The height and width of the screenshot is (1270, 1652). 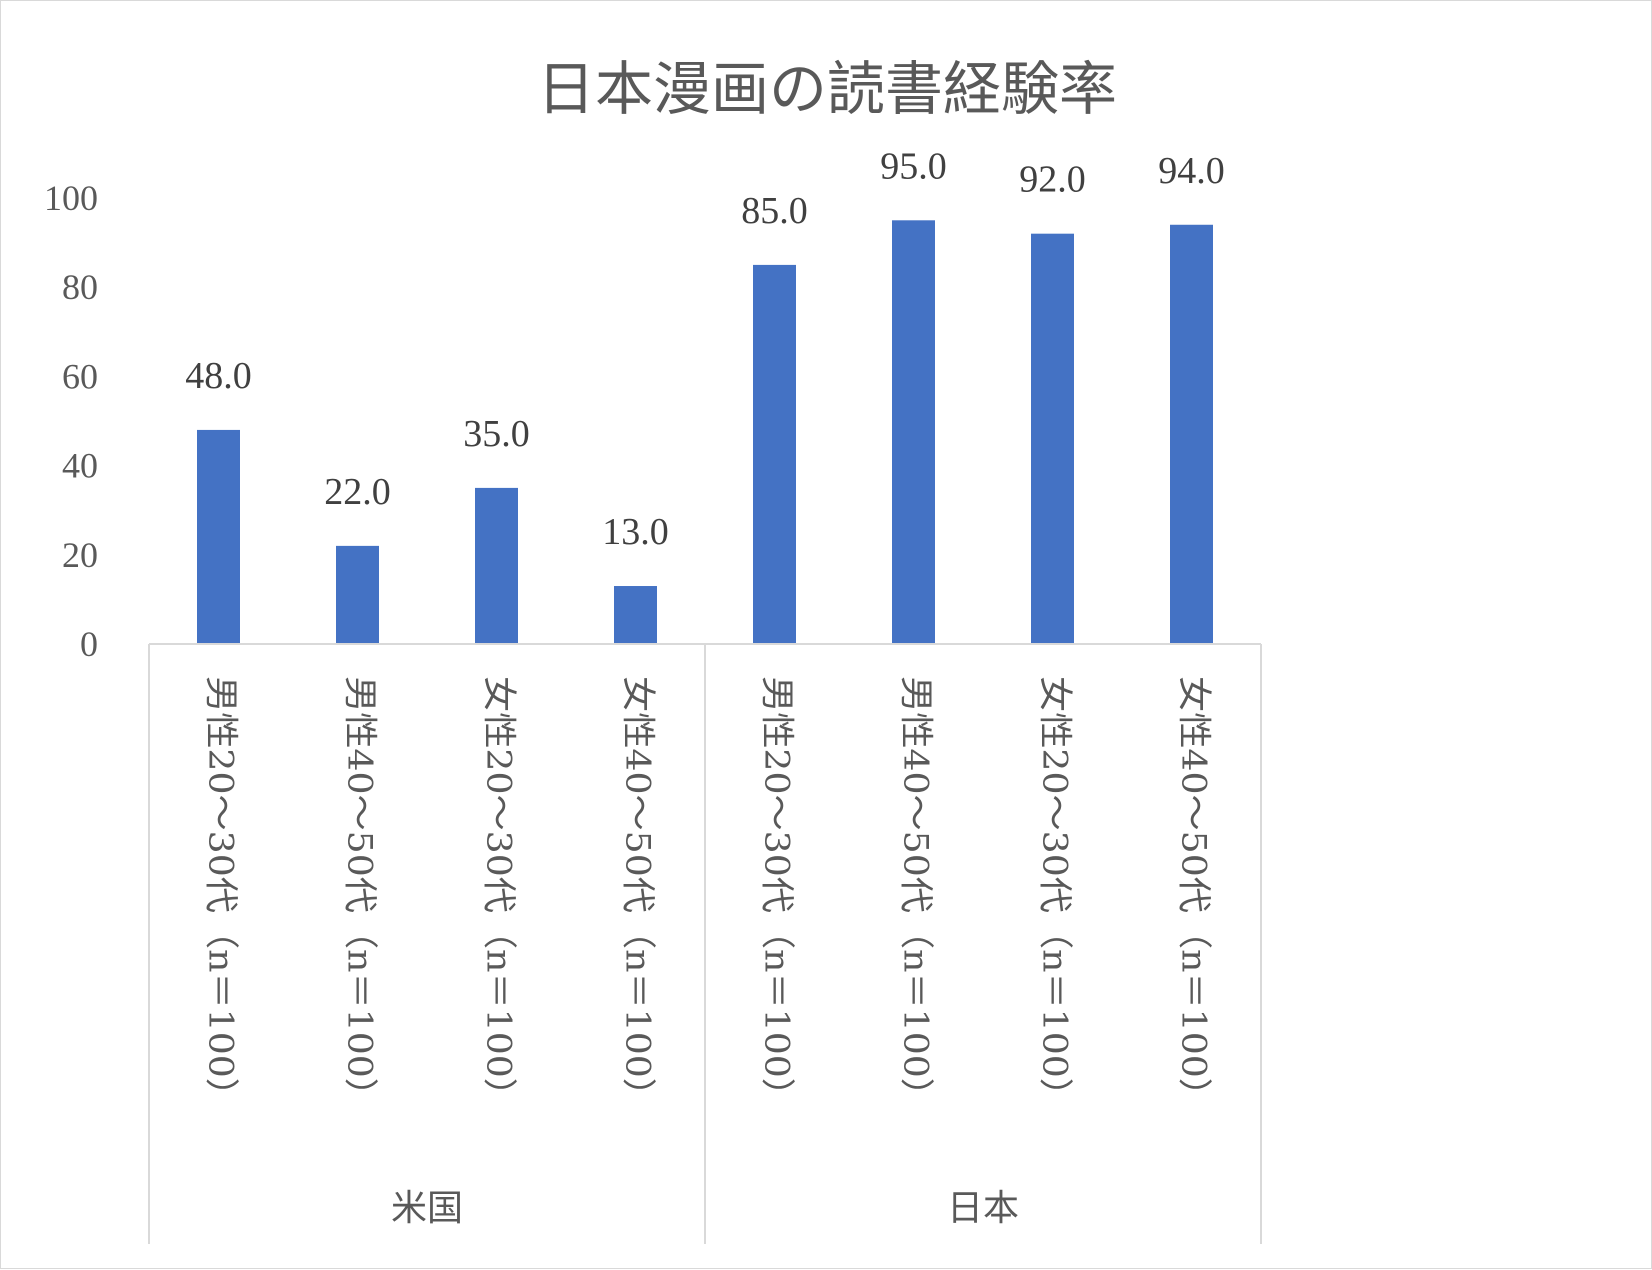 What do you see at coordinates (218, 376) in the screenshot?
I see `data-label: 48.0` at bounding box center [218, 376].